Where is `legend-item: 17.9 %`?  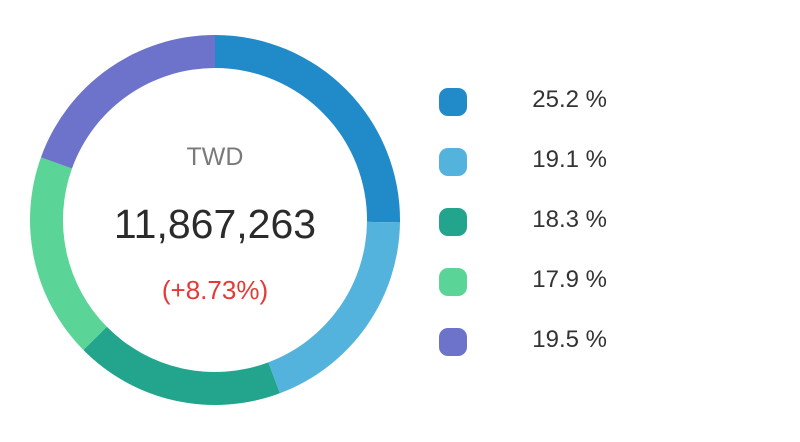
legend-item: 17.9 % is located at coordinates (522, 282).